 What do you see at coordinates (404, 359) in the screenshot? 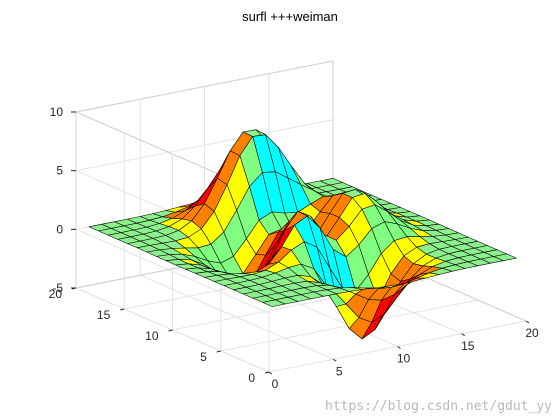
I see `x-tick-label: 10` at bounding box center [404, 359].